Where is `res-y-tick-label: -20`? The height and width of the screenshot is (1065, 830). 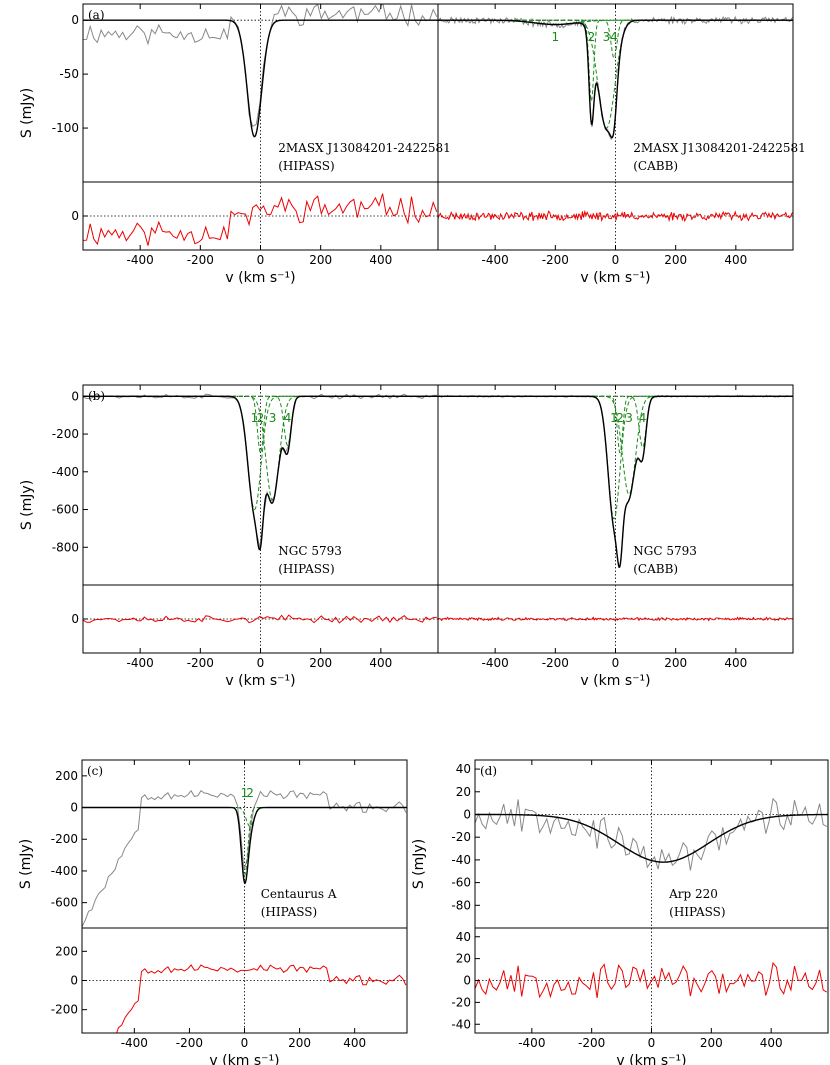
res-y-tick-label: -20 is located at coordinates (461, 1002).